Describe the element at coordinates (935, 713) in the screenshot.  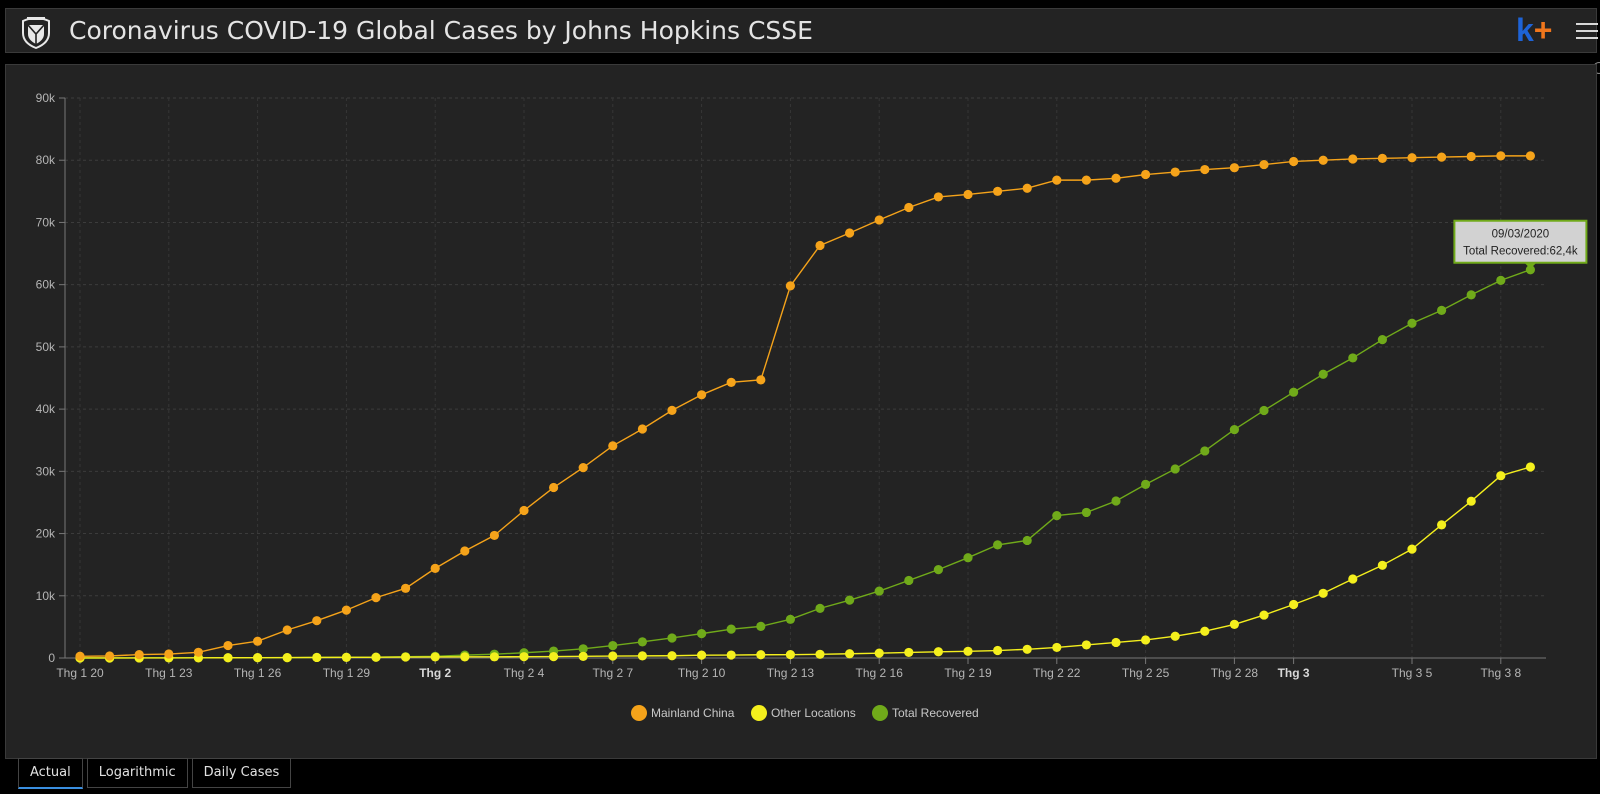
I see `legend-label-total-recovered: Total Recovered` at that location.